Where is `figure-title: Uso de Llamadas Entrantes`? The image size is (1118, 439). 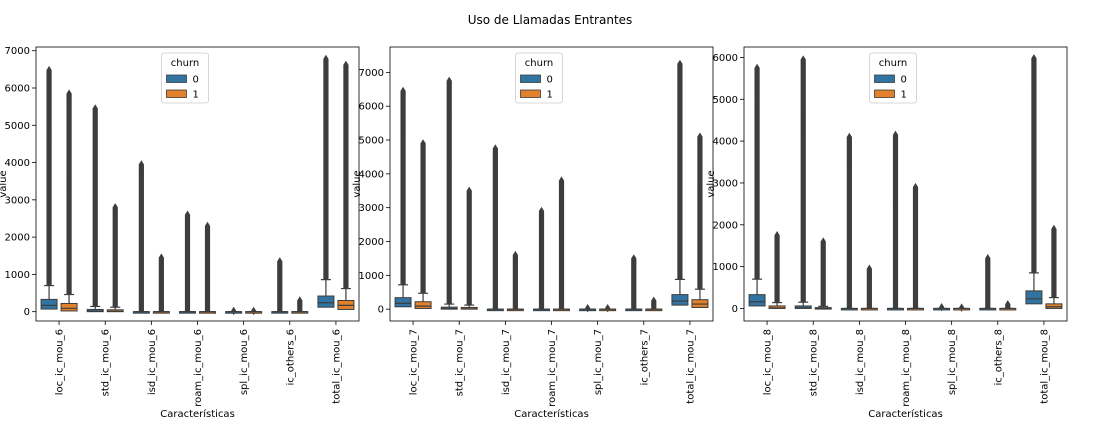
figure-title: Uso de Llamadas Entrantes is located at coordinates (550, 20).